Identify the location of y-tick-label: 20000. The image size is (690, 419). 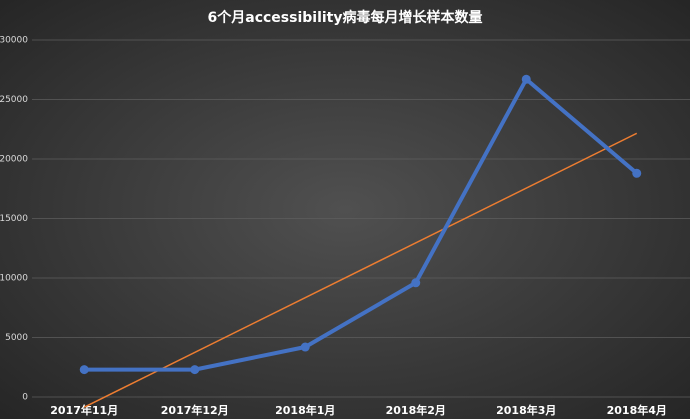
(14, 160).